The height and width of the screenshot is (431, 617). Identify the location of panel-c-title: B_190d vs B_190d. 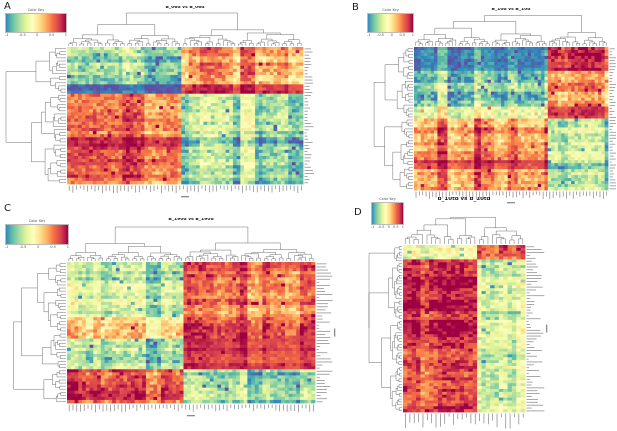
(191, 220).